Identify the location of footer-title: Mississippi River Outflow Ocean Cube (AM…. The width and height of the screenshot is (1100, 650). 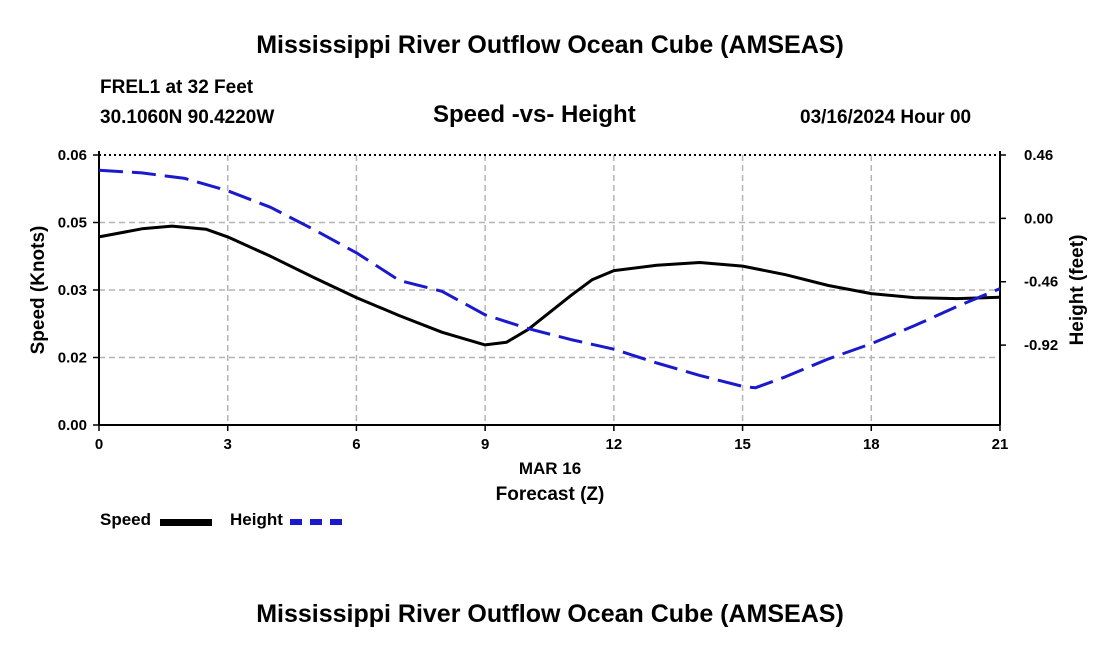
(550, 614).